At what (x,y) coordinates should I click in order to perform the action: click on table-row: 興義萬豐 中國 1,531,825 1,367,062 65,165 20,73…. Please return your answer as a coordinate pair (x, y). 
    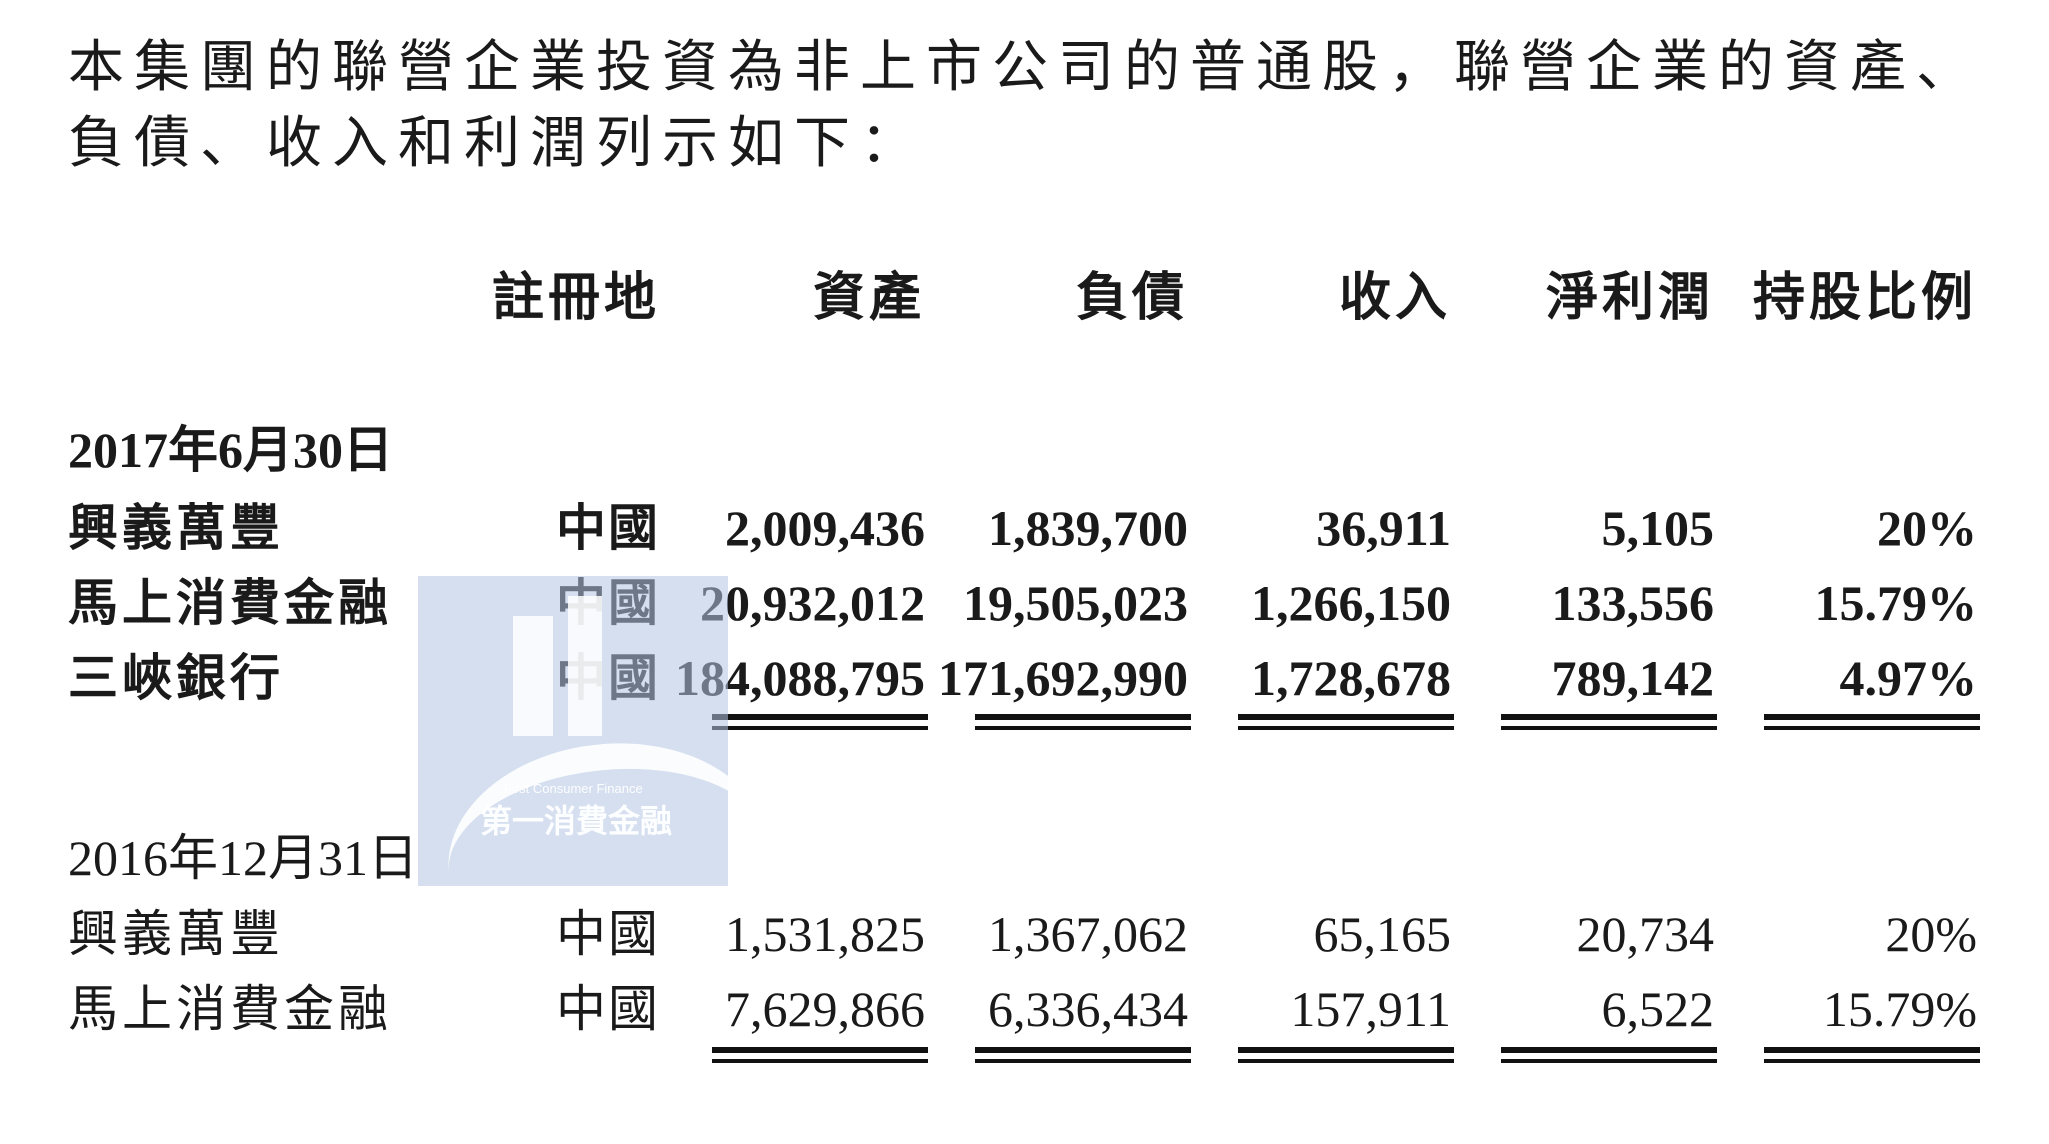
    Looking at the image, I should click on (1024, 934).